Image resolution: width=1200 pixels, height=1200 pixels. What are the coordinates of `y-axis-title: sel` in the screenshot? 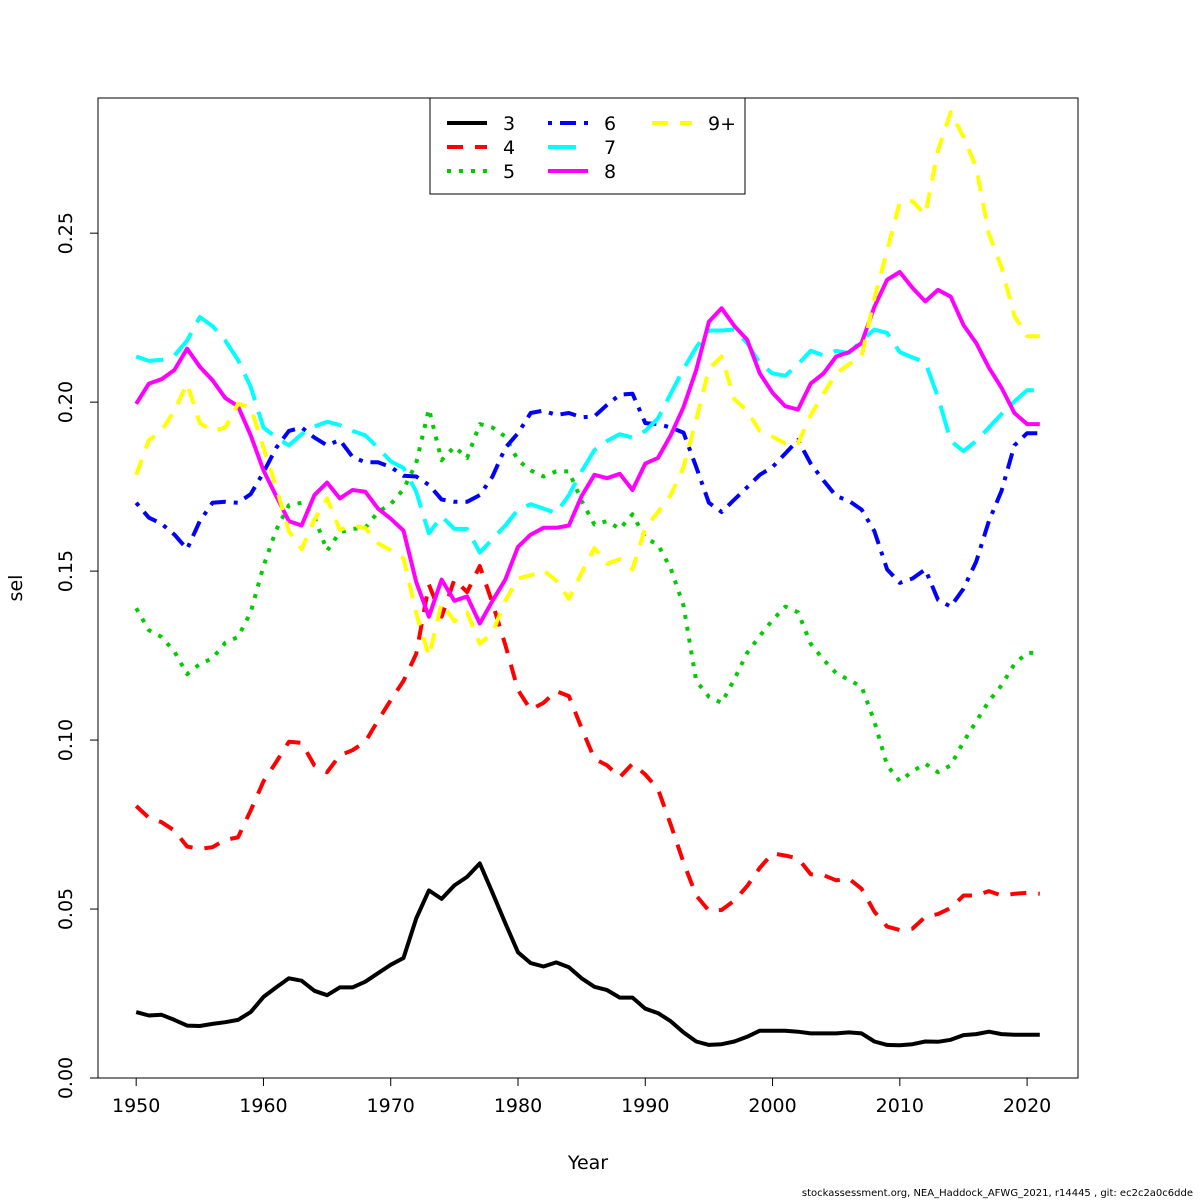 It's located at (16, 588).